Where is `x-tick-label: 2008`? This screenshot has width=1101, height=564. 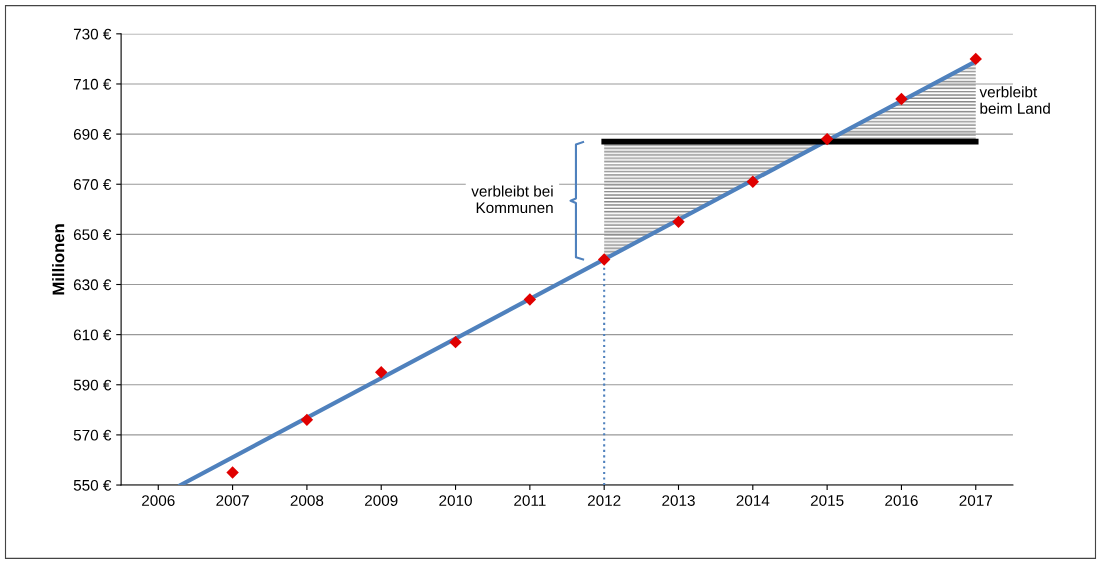
x-tick-label: 2008 is located at coordinates (307, 500).